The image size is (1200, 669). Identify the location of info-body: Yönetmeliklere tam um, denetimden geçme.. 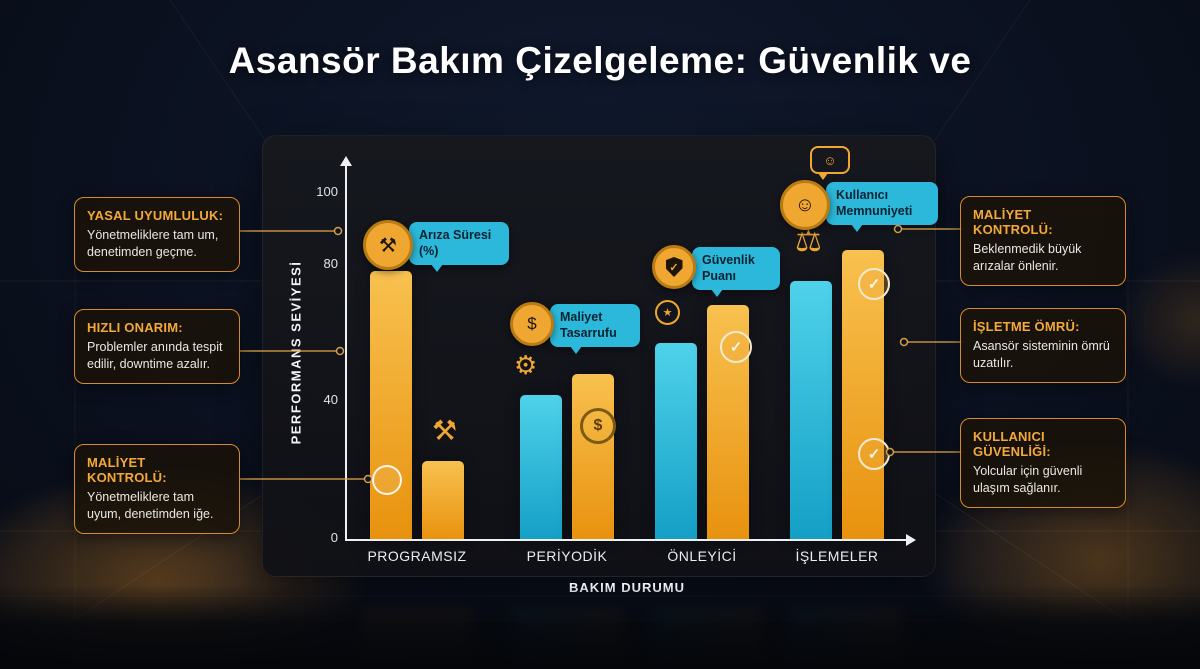
(153, 243).